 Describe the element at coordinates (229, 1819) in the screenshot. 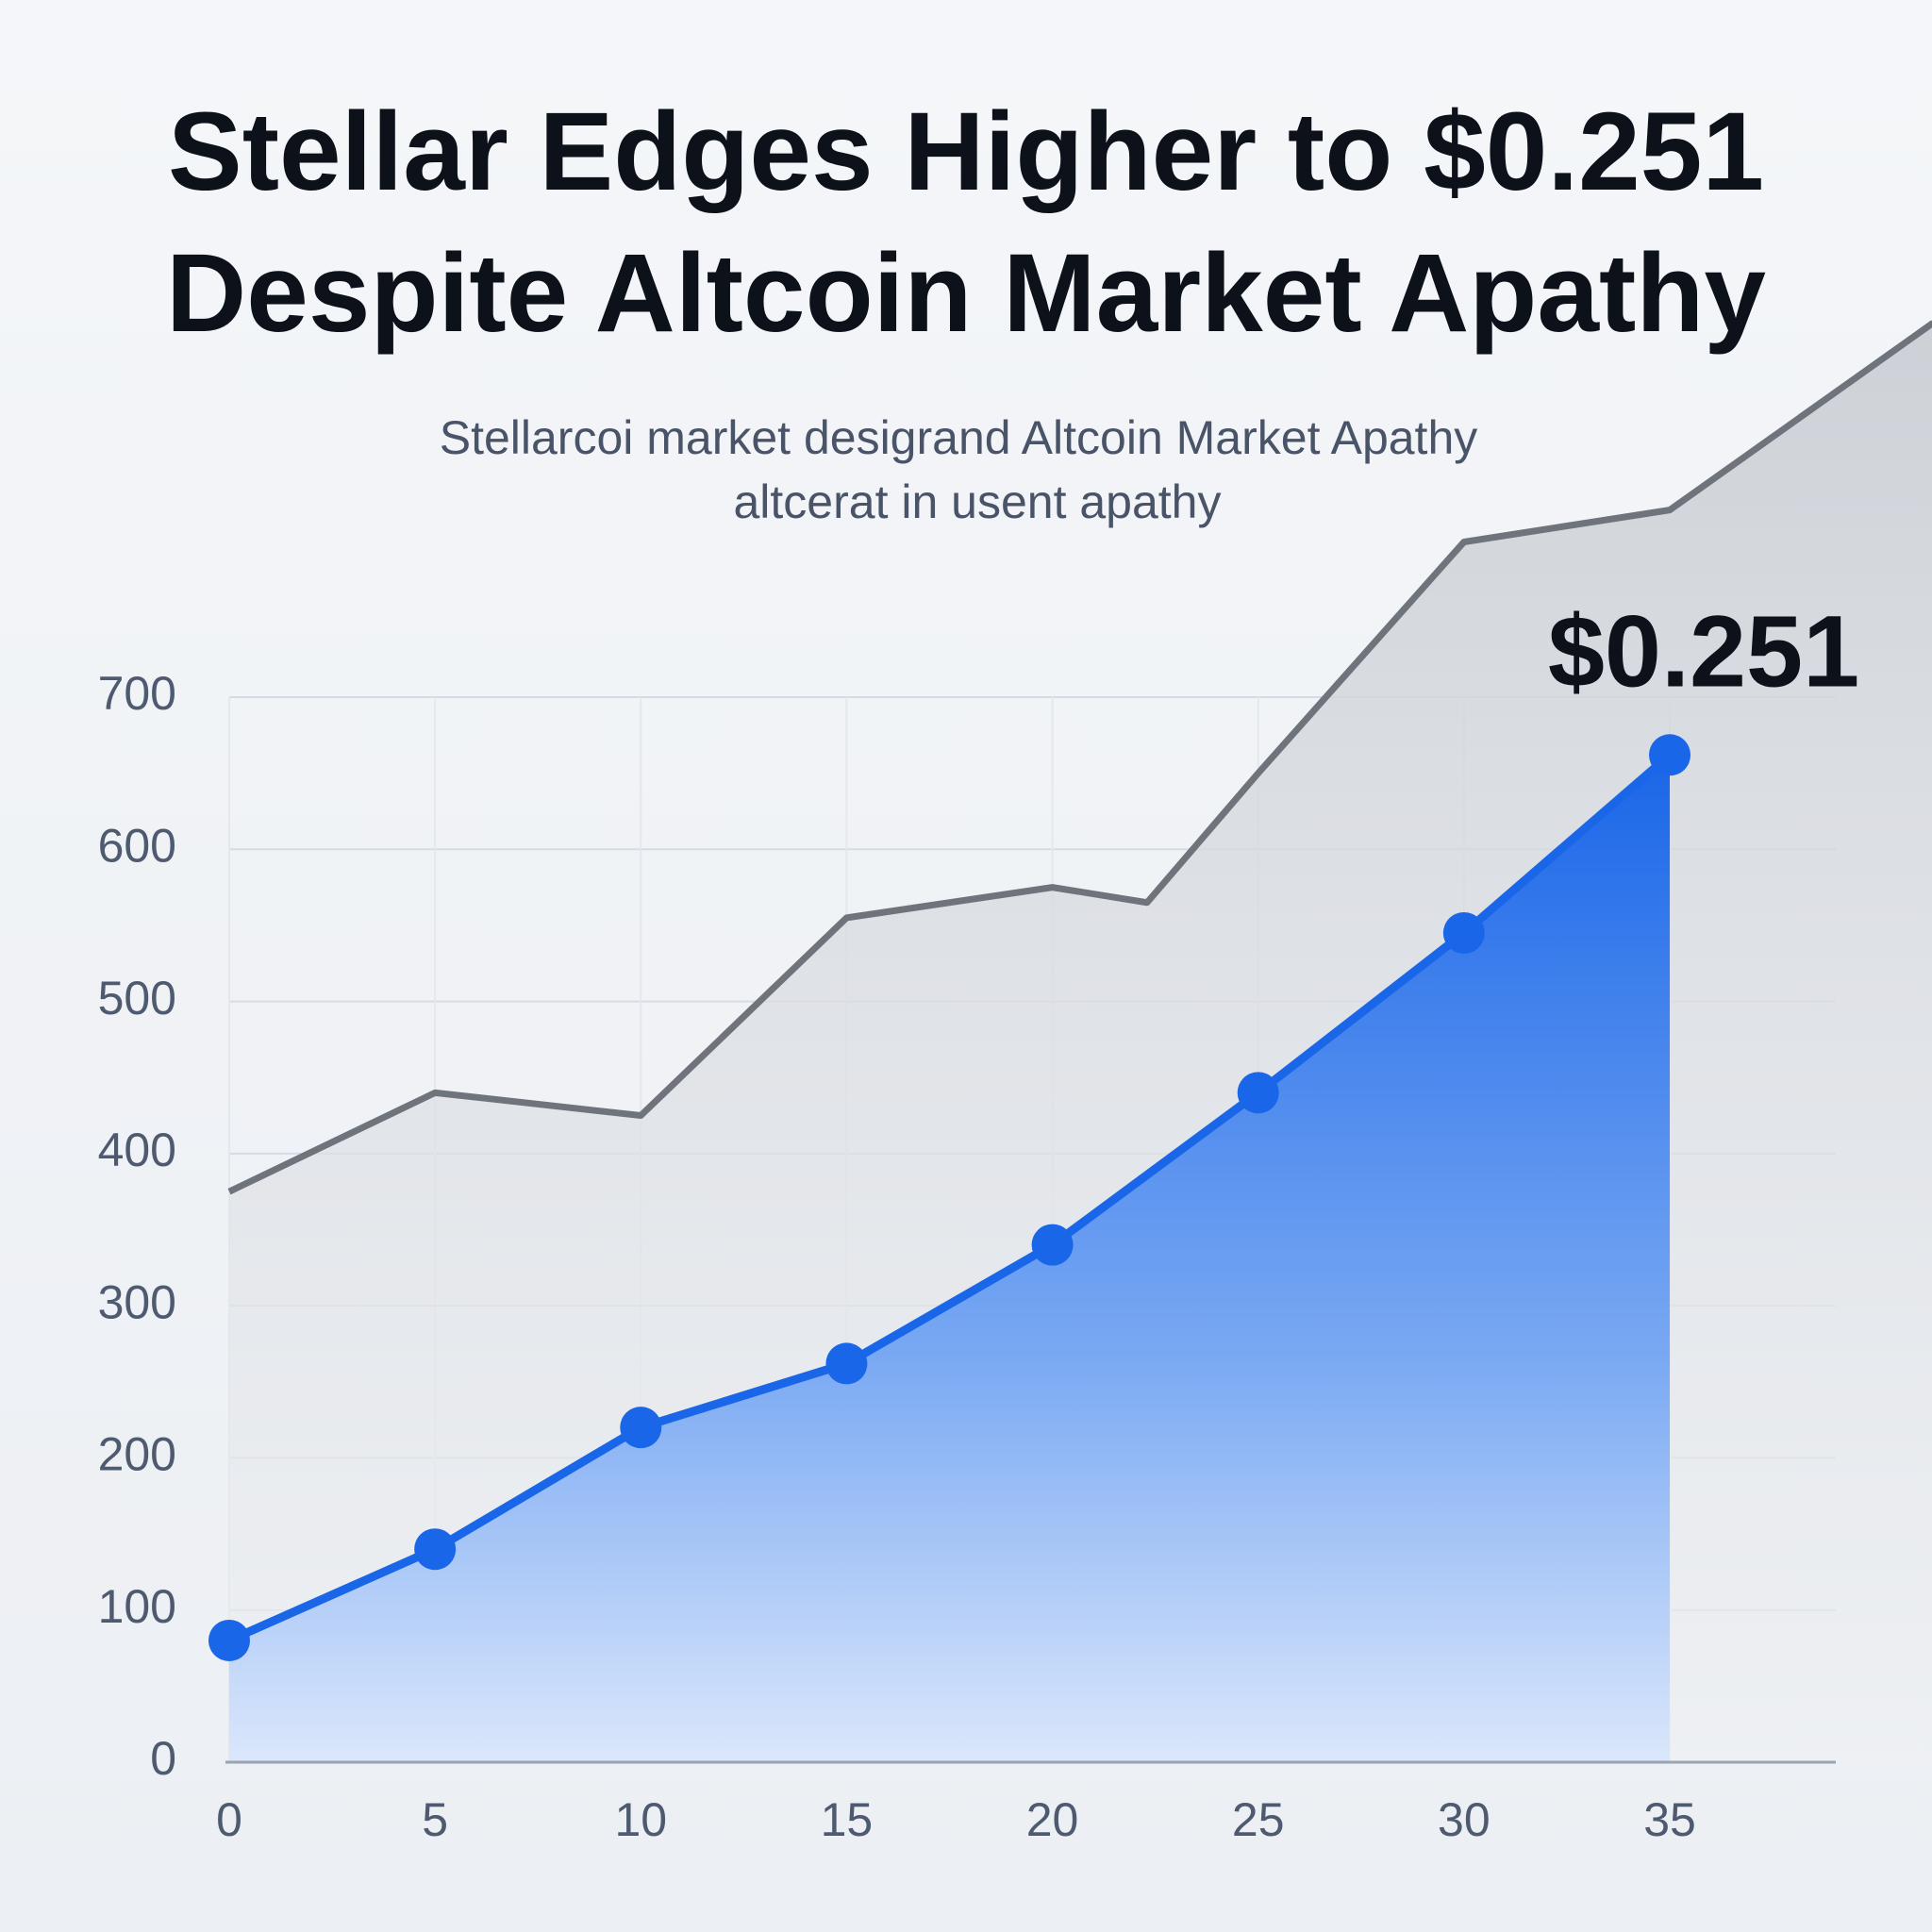

I see `x-tick-label: 0` at that location.